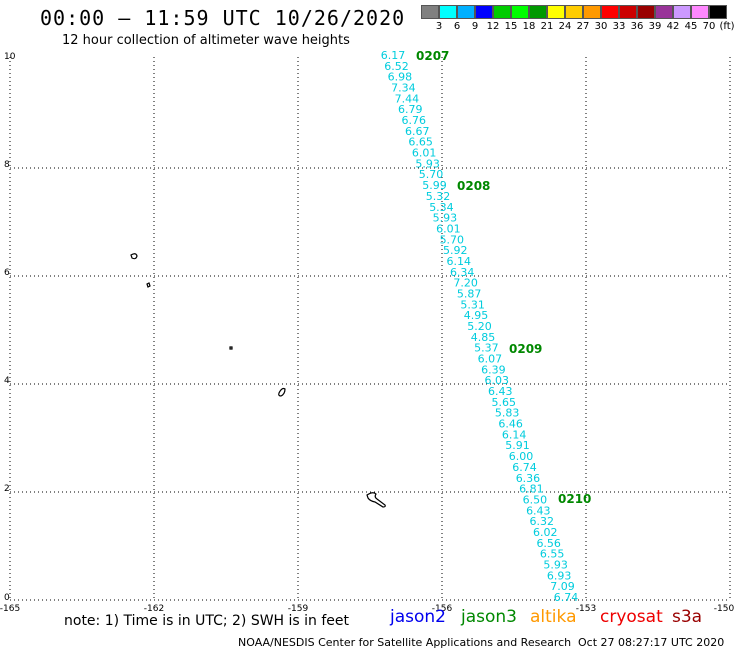  I want to click on scale-label: 30, so click(601, 26).